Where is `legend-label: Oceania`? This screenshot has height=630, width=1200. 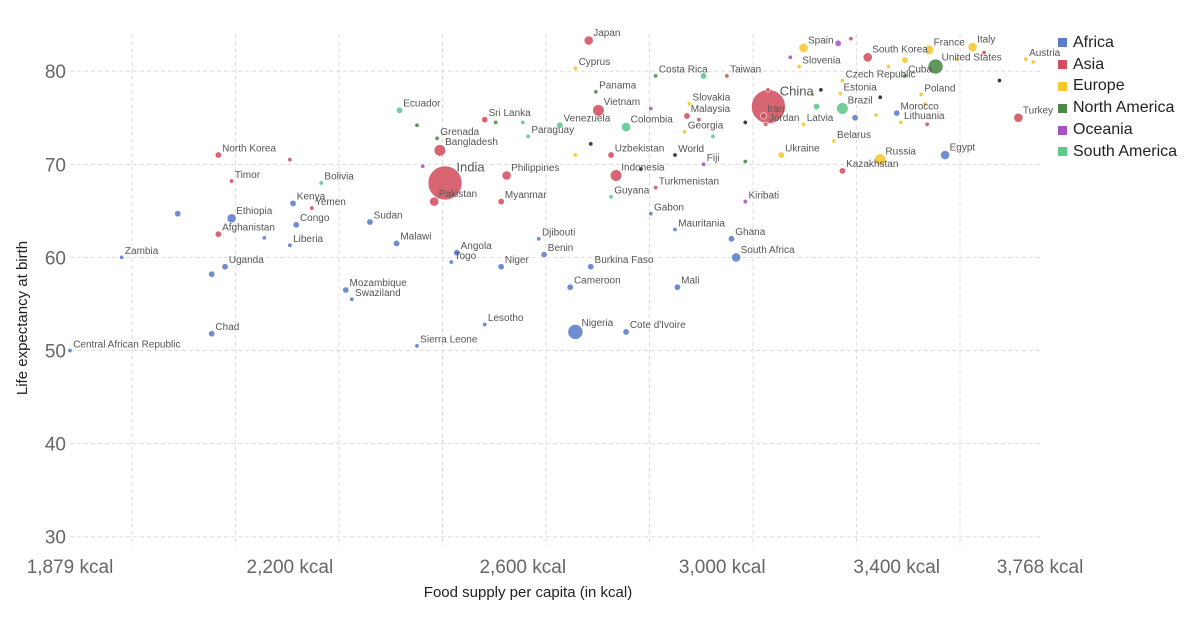
legend-label: Oceania is located at coordinates (1103, 130).